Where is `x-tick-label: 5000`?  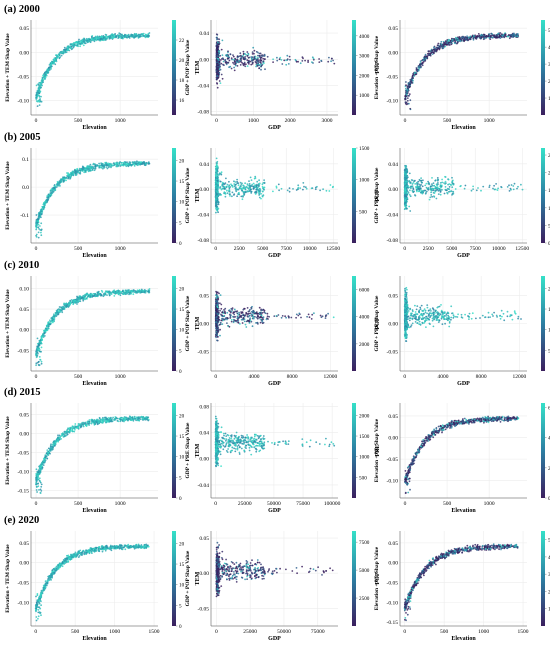
x-tick-label: 5000 is located at coordinates (262, 249).